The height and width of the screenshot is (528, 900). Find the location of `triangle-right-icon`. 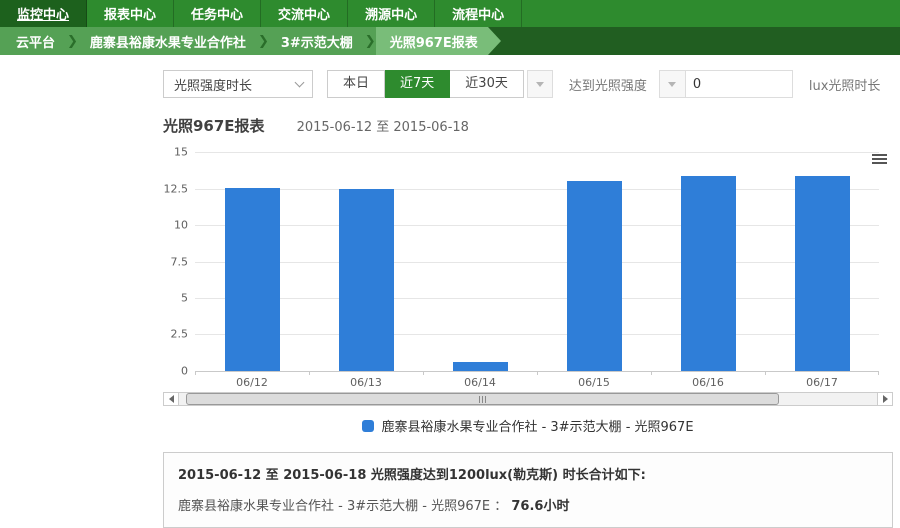

triangle-right-icon is located at coordinates (885, 399).